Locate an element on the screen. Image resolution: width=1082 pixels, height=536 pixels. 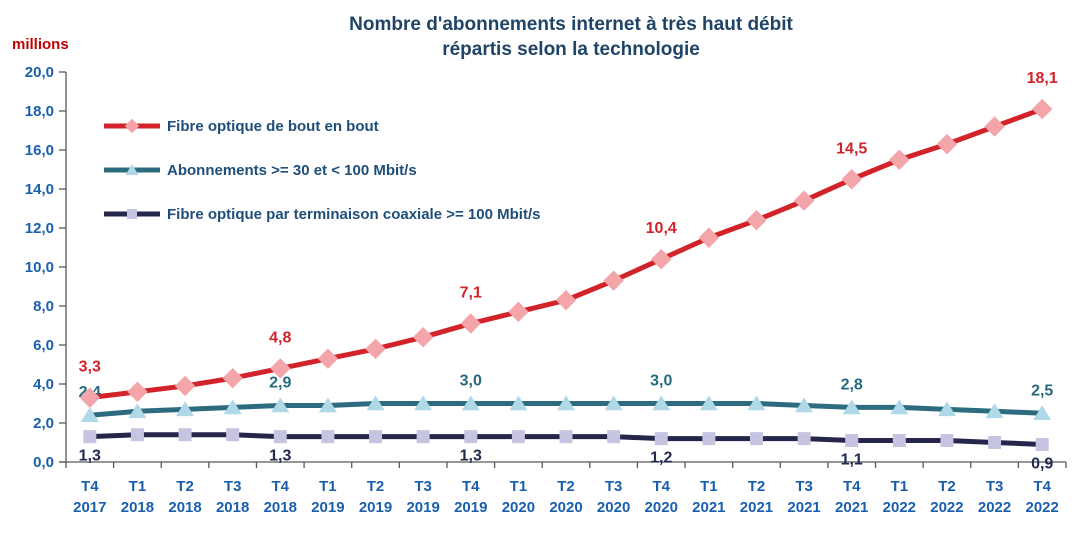
diamond-legend-swatch is located at coordinates (132, 126).